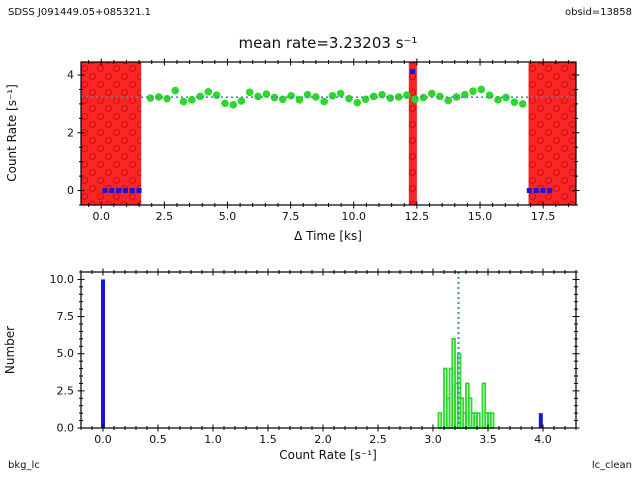 Image resolution: width=640 pixels, height=480 pixels. What do you see at coordinates (323, 439) in the screenshot?
I see `histogram-xtick-label: 2.0` at bounding box center [323, 439].